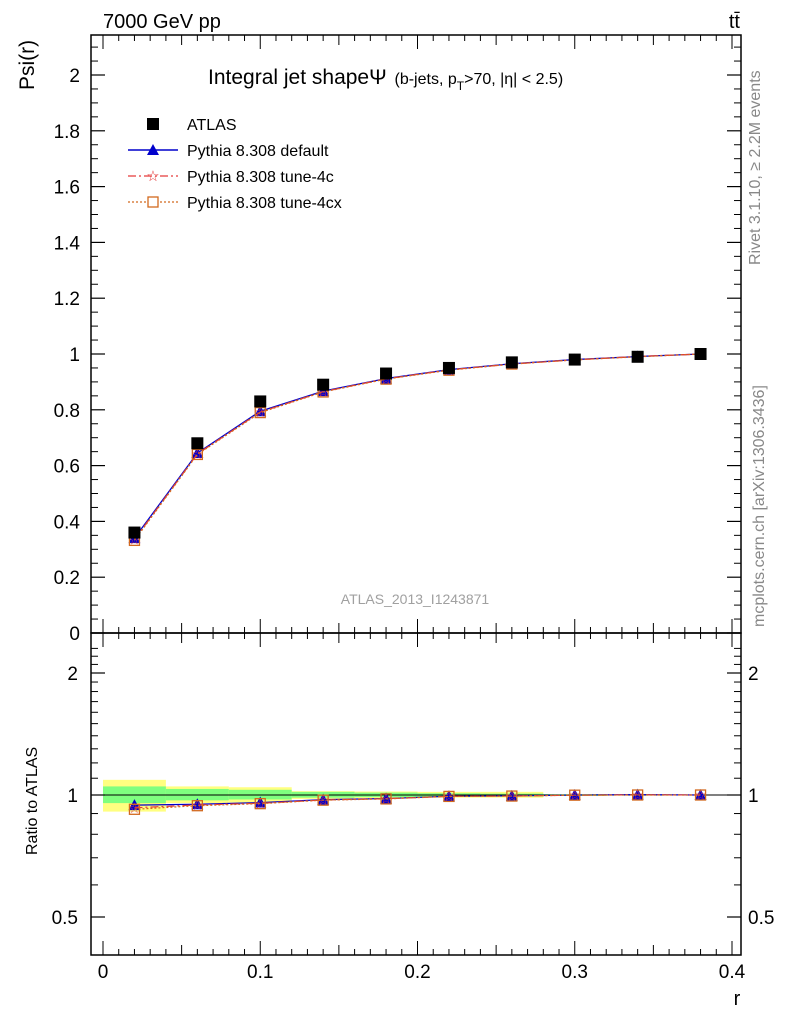 This screenshot has height=1024, width=786. What do you see at coordinates (67, 132) in the screenshot?
I see `y-tick-label: 1.8` at bounding box center [67, 132].